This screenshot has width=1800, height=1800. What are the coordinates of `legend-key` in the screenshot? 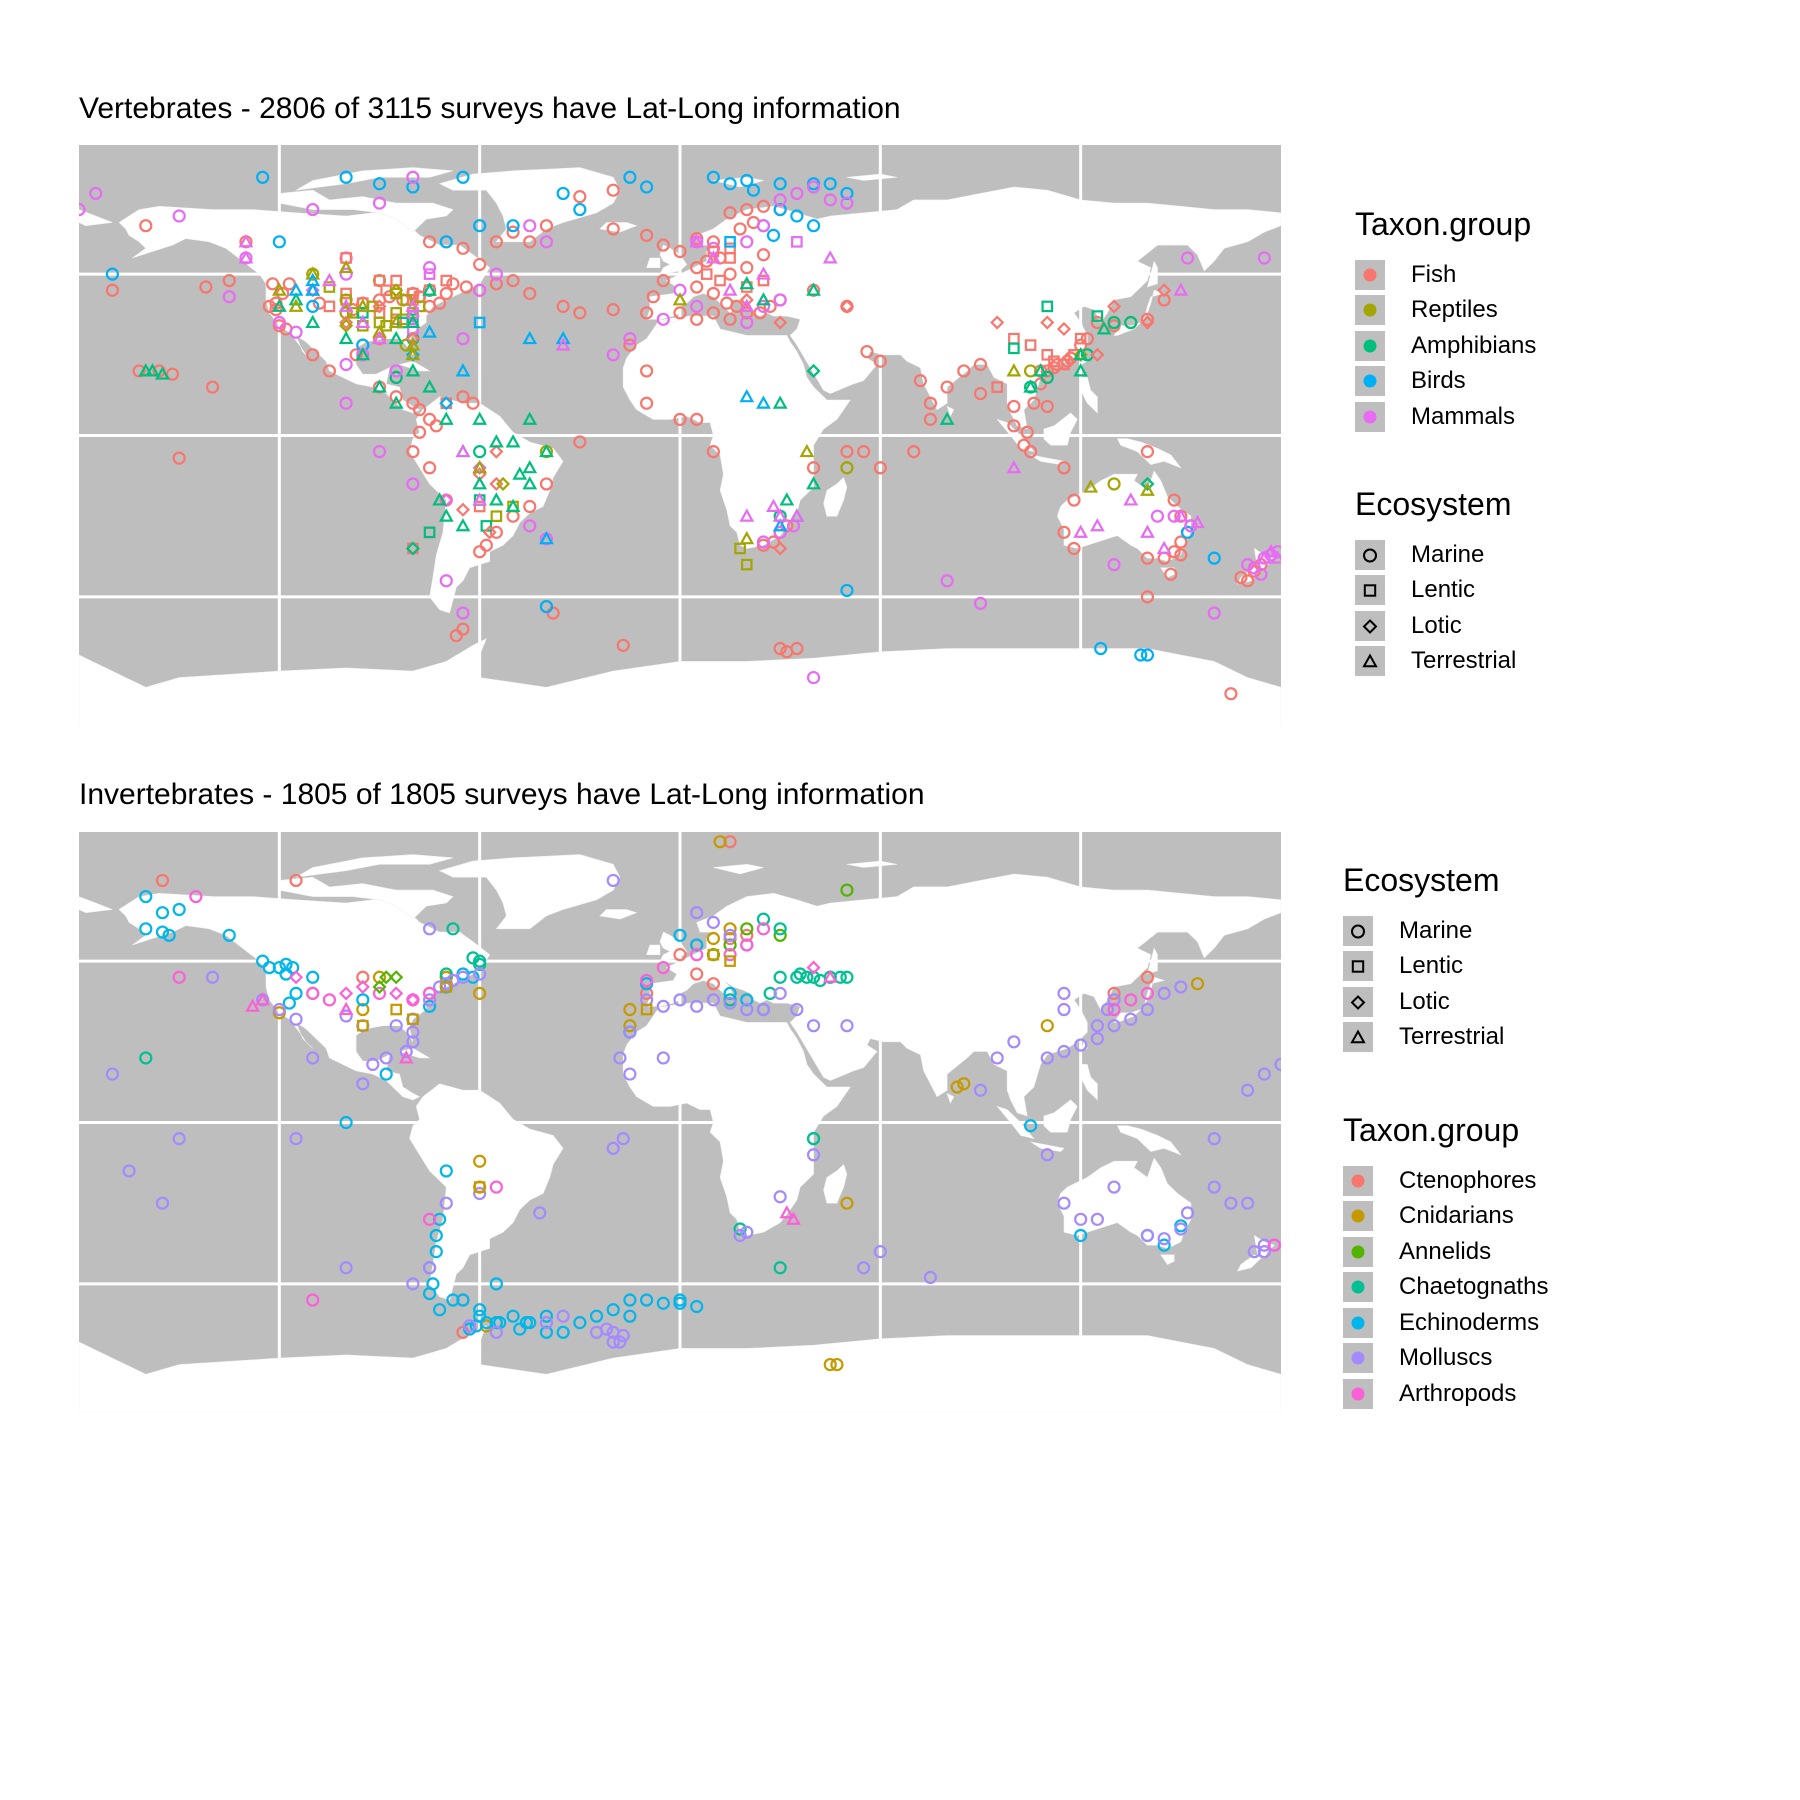 It's located at (1358, 1216).